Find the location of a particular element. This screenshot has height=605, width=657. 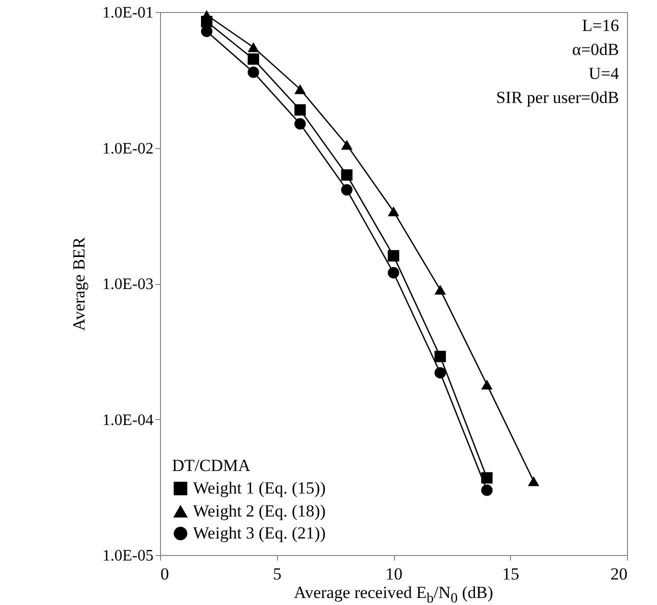

annotation: L=16 is located at coordinates (600, 25).